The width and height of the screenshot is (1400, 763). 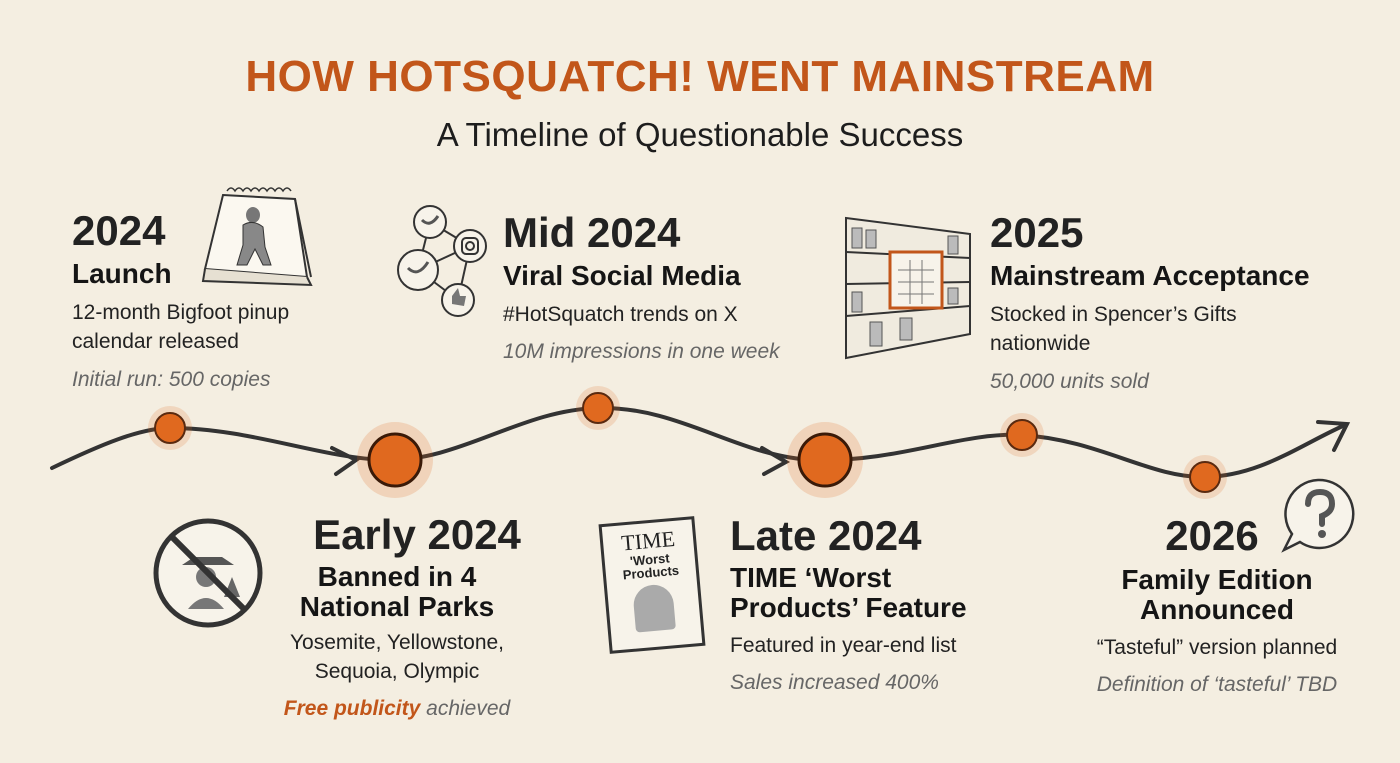 What do you see at coordinates (1069, 381) in the screenshot?
I see `event-note: 50,000 units sold` at bounding box center [1069, 381].